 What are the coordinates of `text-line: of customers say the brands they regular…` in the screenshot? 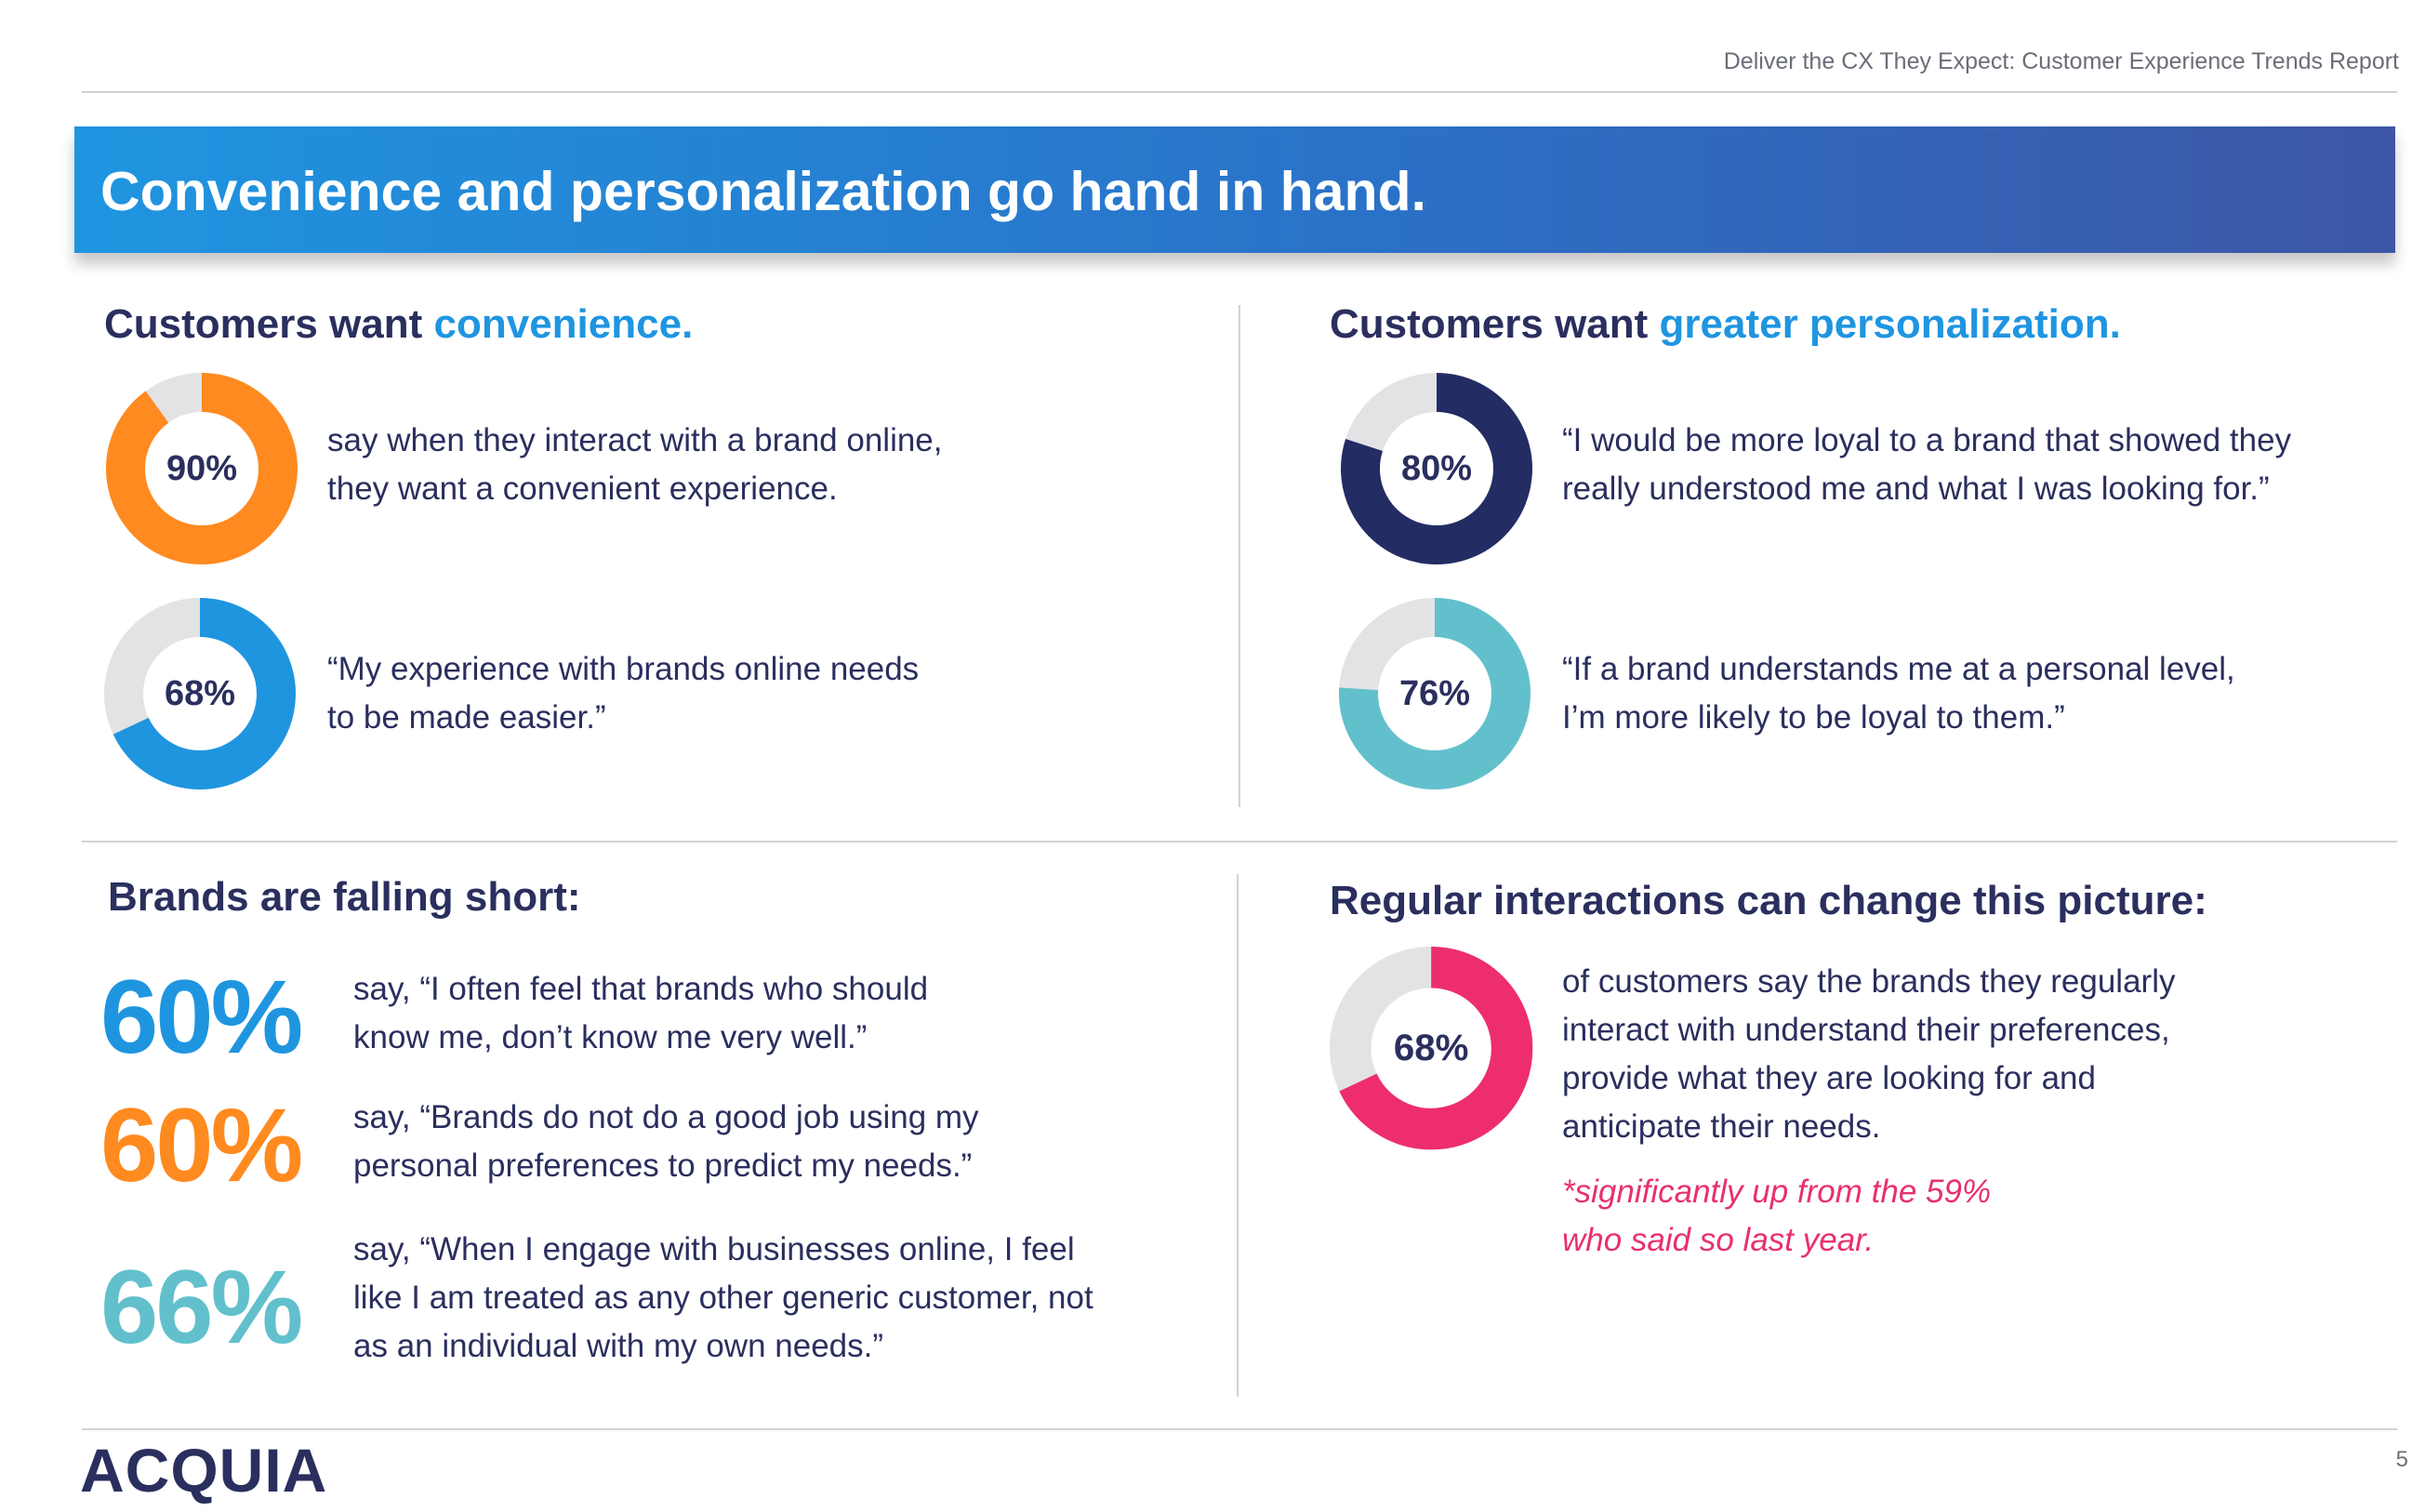 It's located at (1869, 981).